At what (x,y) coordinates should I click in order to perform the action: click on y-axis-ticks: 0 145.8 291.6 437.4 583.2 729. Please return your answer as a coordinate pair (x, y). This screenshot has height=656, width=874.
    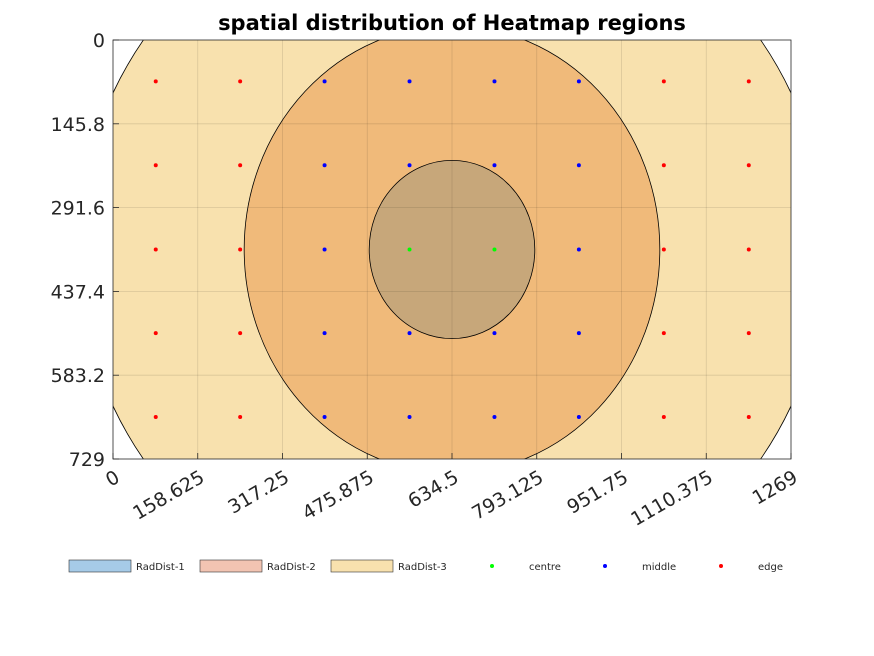
    Looking at the image, I should click on (85, 250).